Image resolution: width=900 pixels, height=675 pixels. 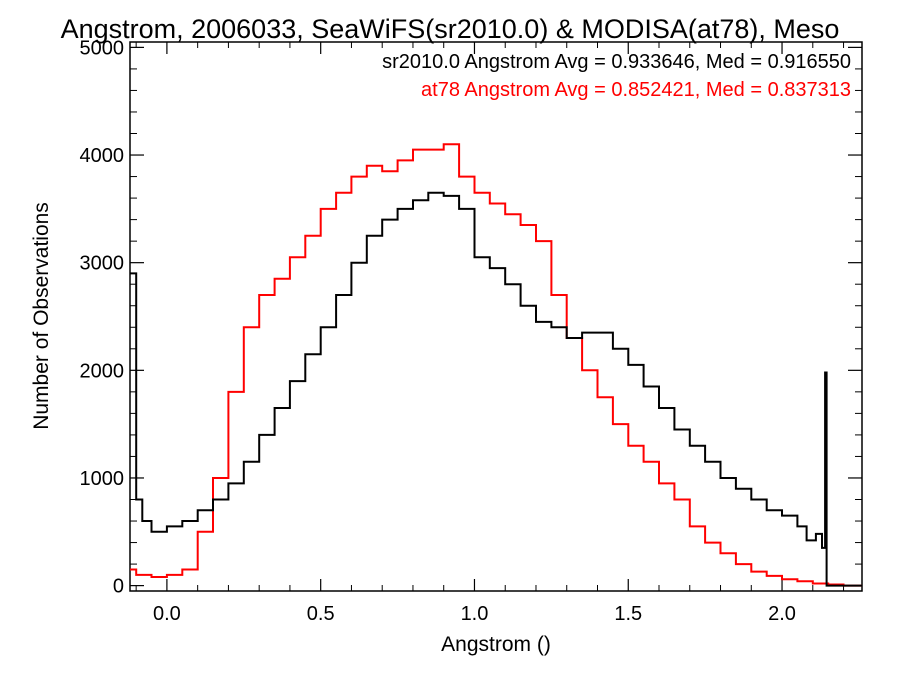 What do you see at coordinates (118, 587) in the screenshot?
I see `y-tick-label: 0` at bounding box center [118, 587].